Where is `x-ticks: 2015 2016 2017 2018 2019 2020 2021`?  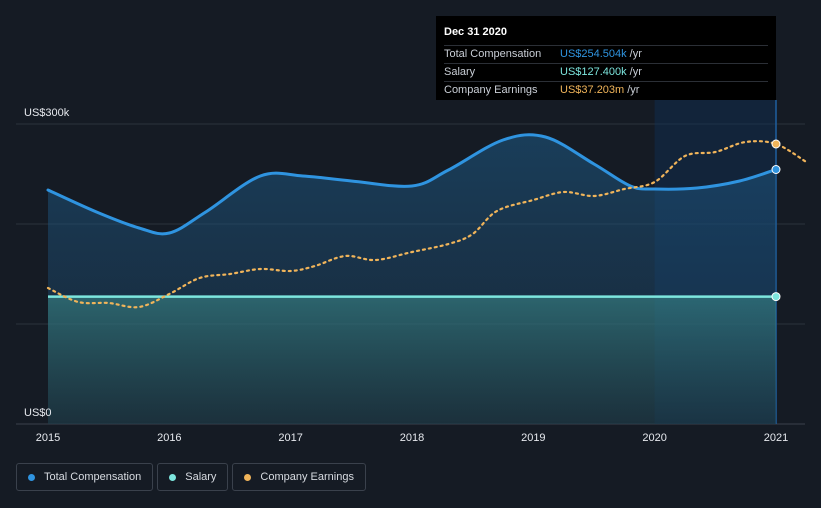
x-ticks: 2015 2016 2017 2018 2019 2020 2021 is located at coordinates (412, 438).